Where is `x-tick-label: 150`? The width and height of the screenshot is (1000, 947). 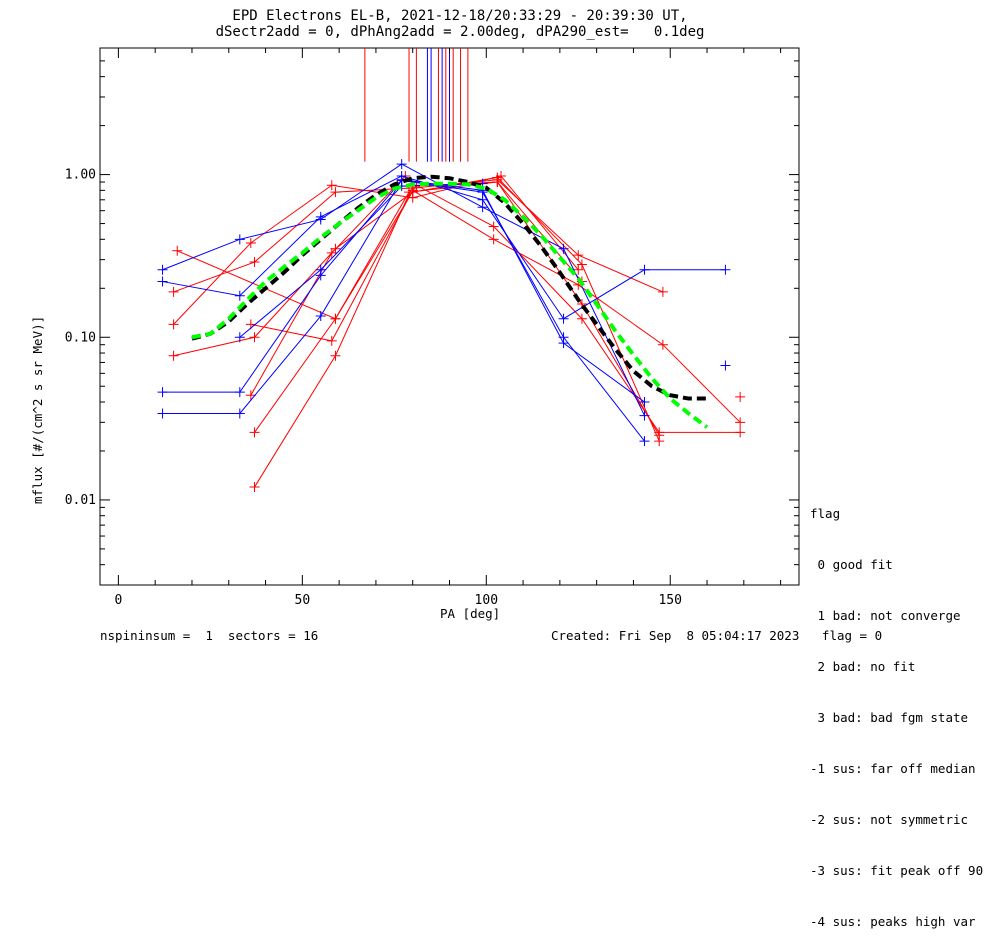
x-tick-label: 150 is located at coordinates (669, 600).